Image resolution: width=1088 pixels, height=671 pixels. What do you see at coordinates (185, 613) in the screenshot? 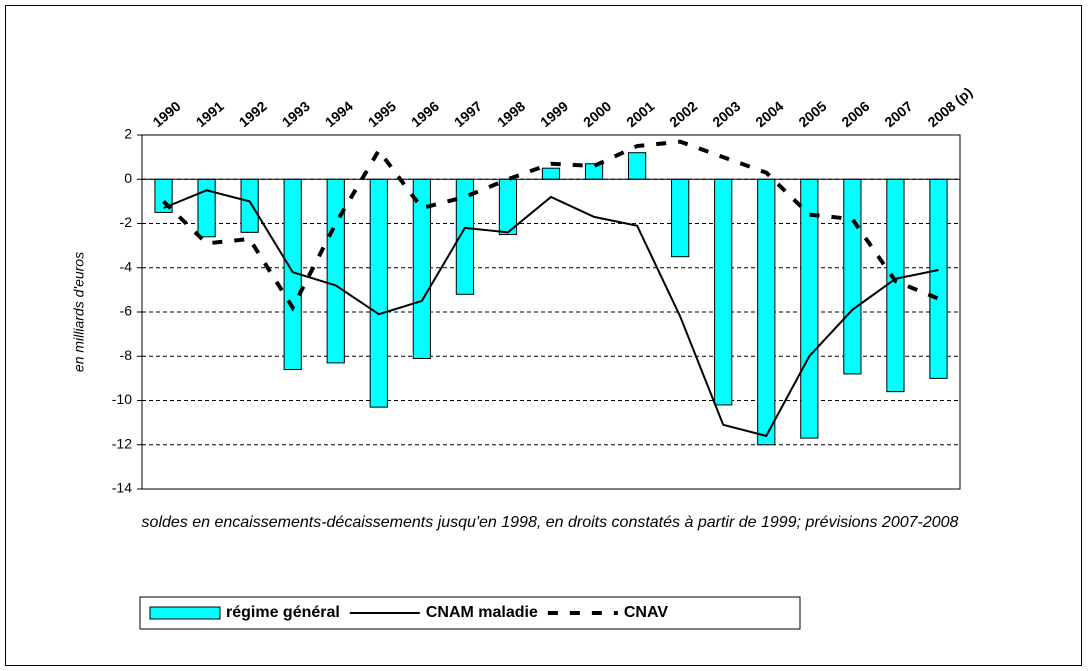
I see `legend-swatch` at bounding box center [185, 613].